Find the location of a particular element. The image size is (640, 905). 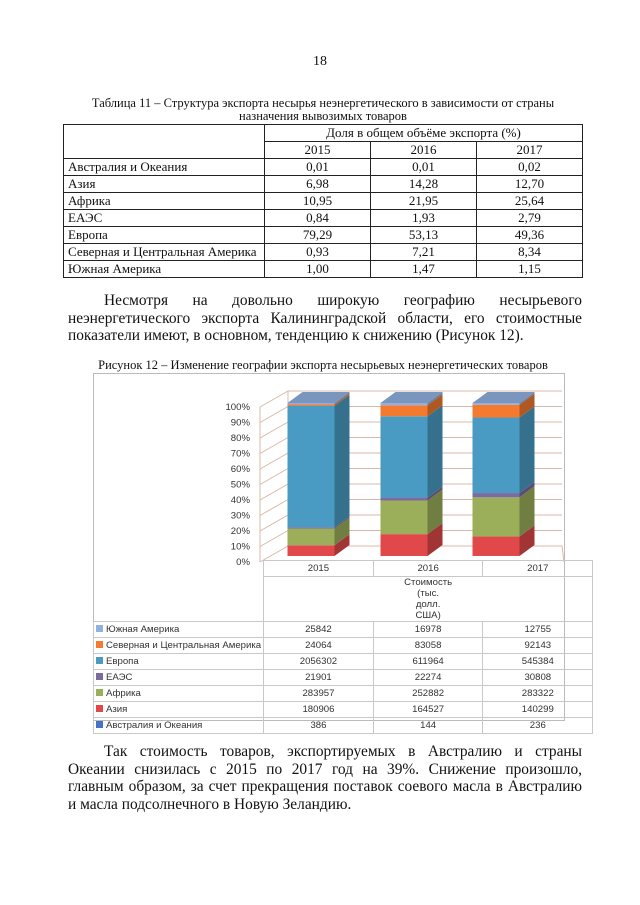

y-tick-label: 50% is located at coordinates (241, 485).